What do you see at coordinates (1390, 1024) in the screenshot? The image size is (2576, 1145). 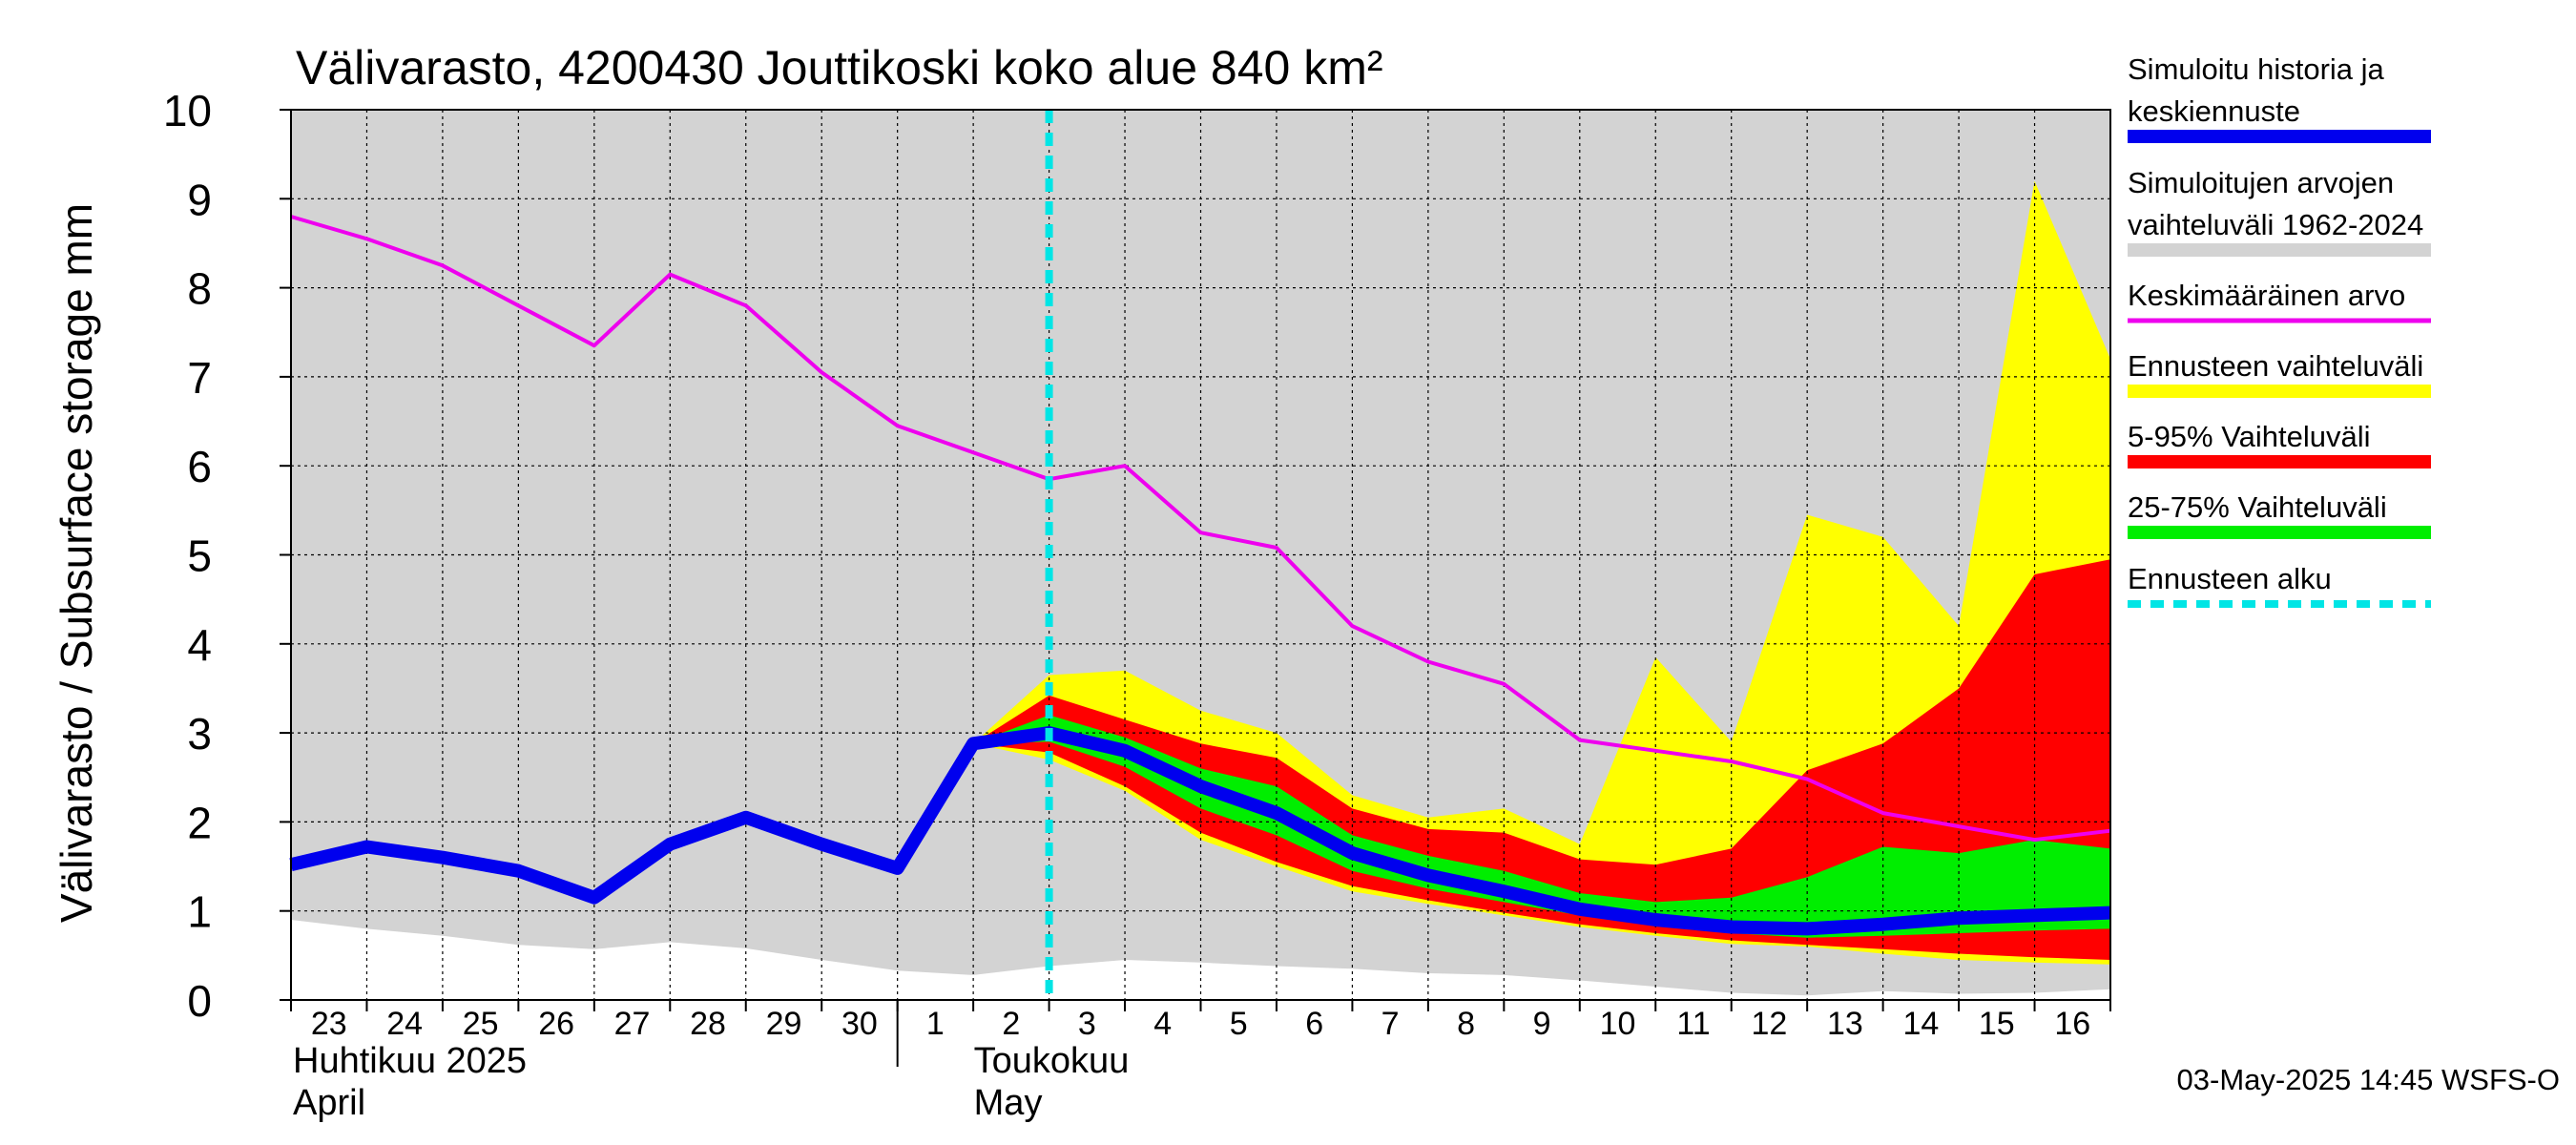 I see `x-tick-label: 7` at bounding box center [1390, 1024].